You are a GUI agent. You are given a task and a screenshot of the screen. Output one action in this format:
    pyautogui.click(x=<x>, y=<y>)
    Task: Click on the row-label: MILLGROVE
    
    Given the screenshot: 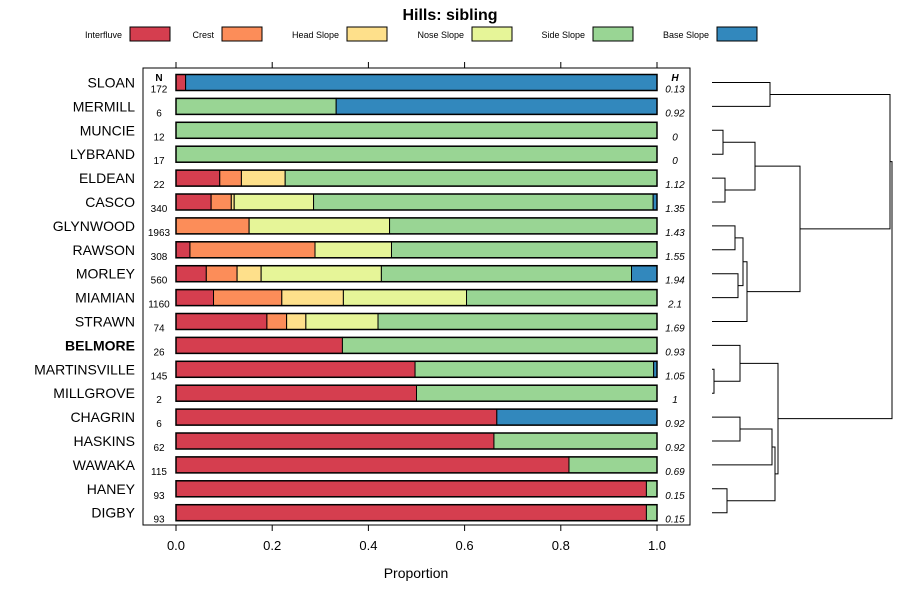 What is the action you would take?
    pyautogui.click(x=94, y=393)
    